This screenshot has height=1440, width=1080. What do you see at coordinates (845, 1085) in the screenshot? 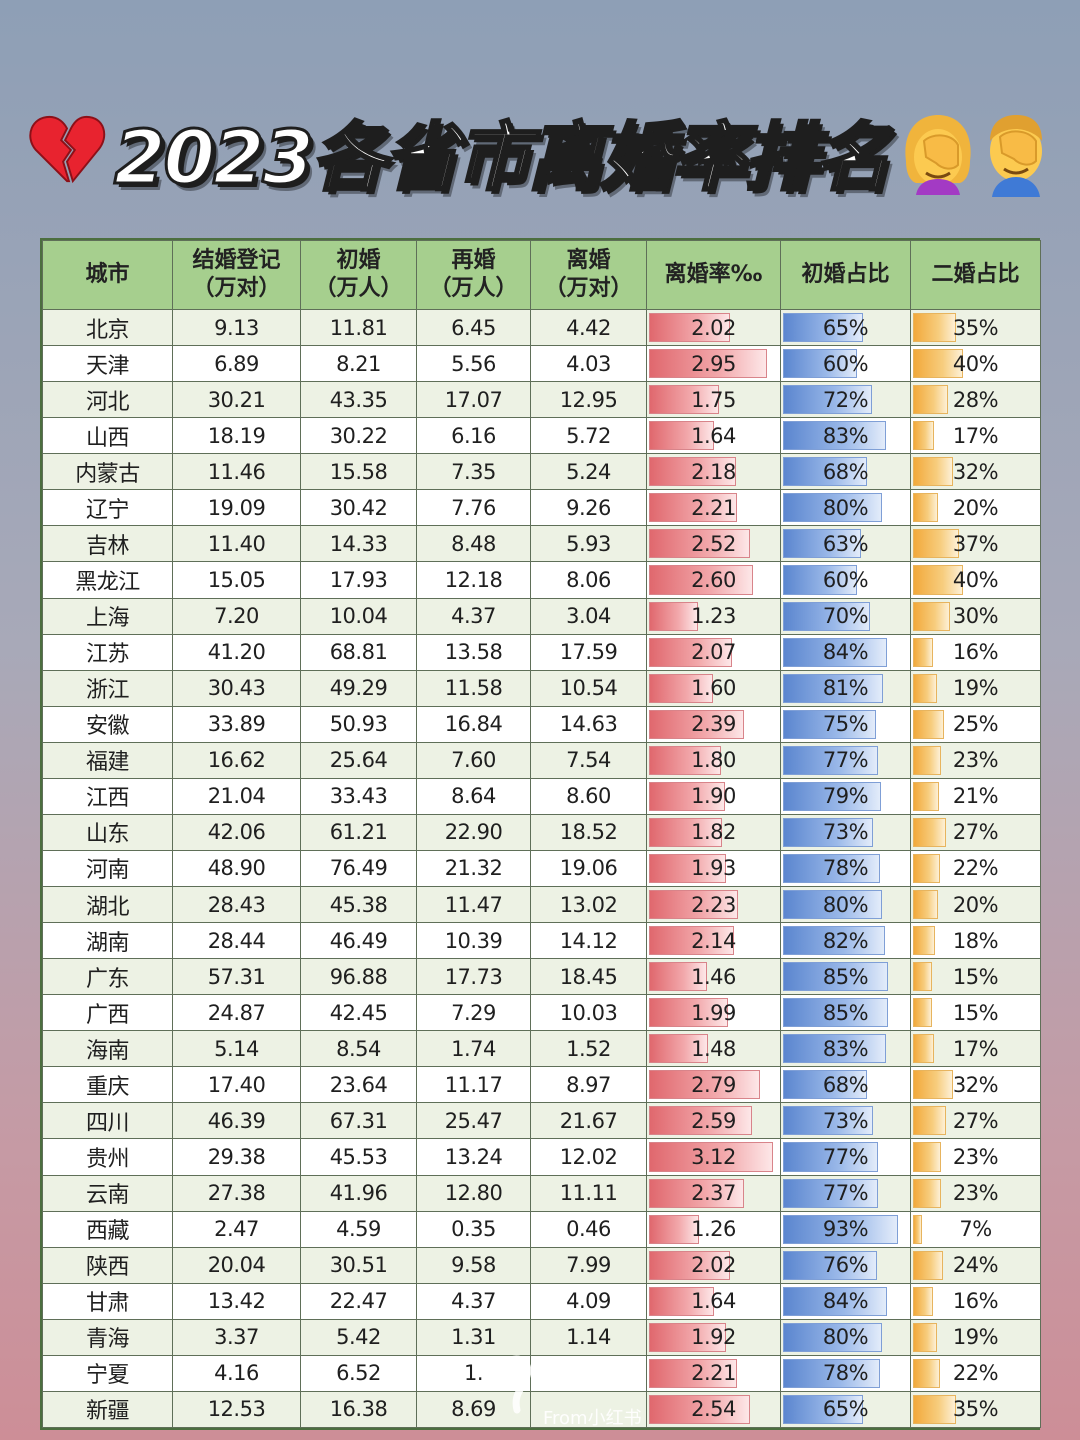
I see `first-marriage-share-cell: 68%` at bounding box center [845, 1085].